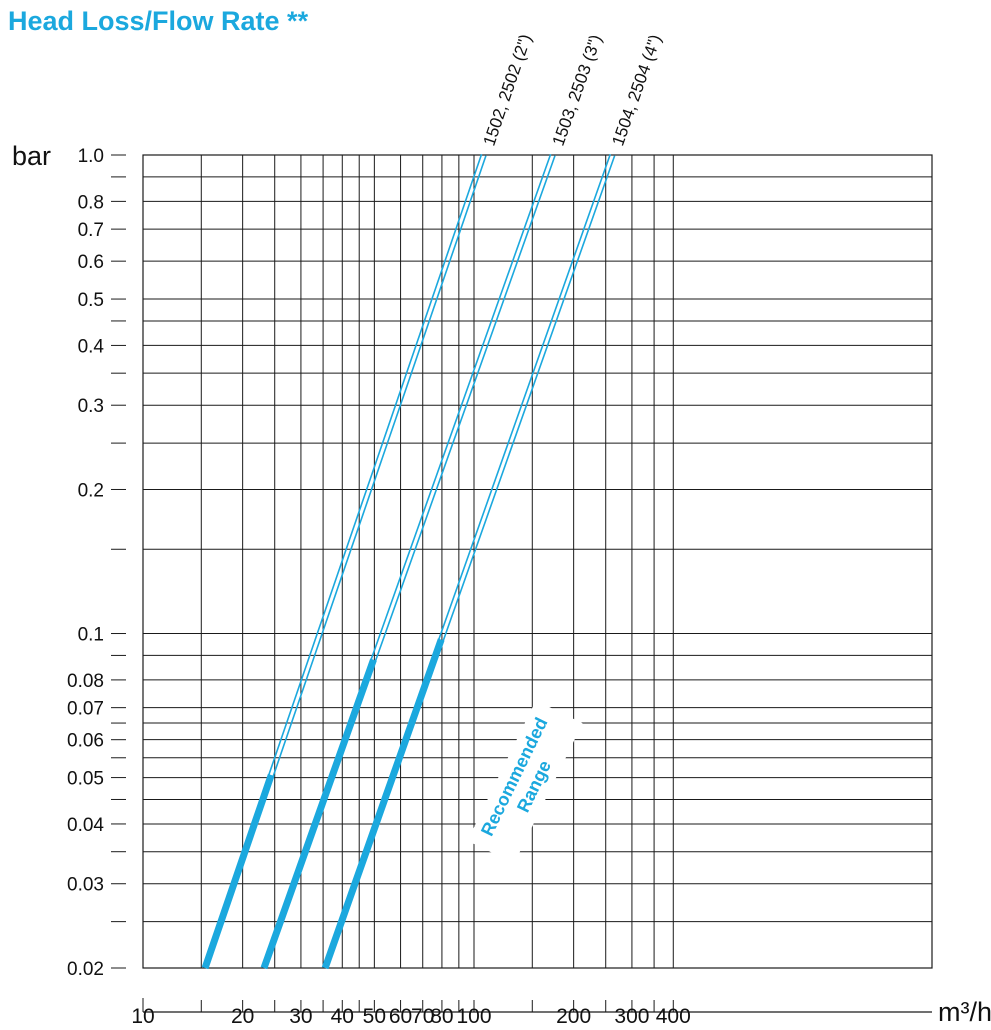 The height and width of the screenshot is (1030, 991). Describe the element at coordinates (91, 230) in the screenshot. I see `y-tick-label: 0.7` at that location.